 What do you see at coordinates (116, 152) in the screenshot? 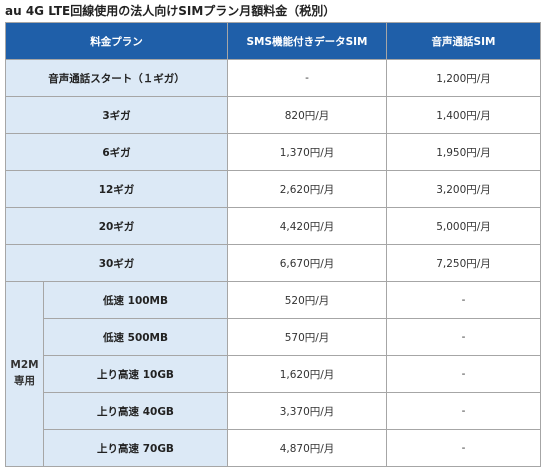
I see `plan-name: 6ギガ` at bounding box center [116, 152].